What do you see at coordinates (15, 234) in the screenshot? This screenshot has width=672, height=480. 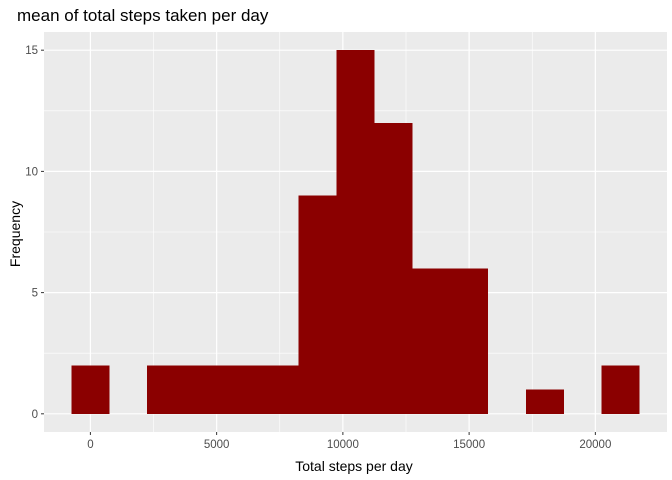 I see `y-axis-label: Frequency` at bounding box center [15, 234].